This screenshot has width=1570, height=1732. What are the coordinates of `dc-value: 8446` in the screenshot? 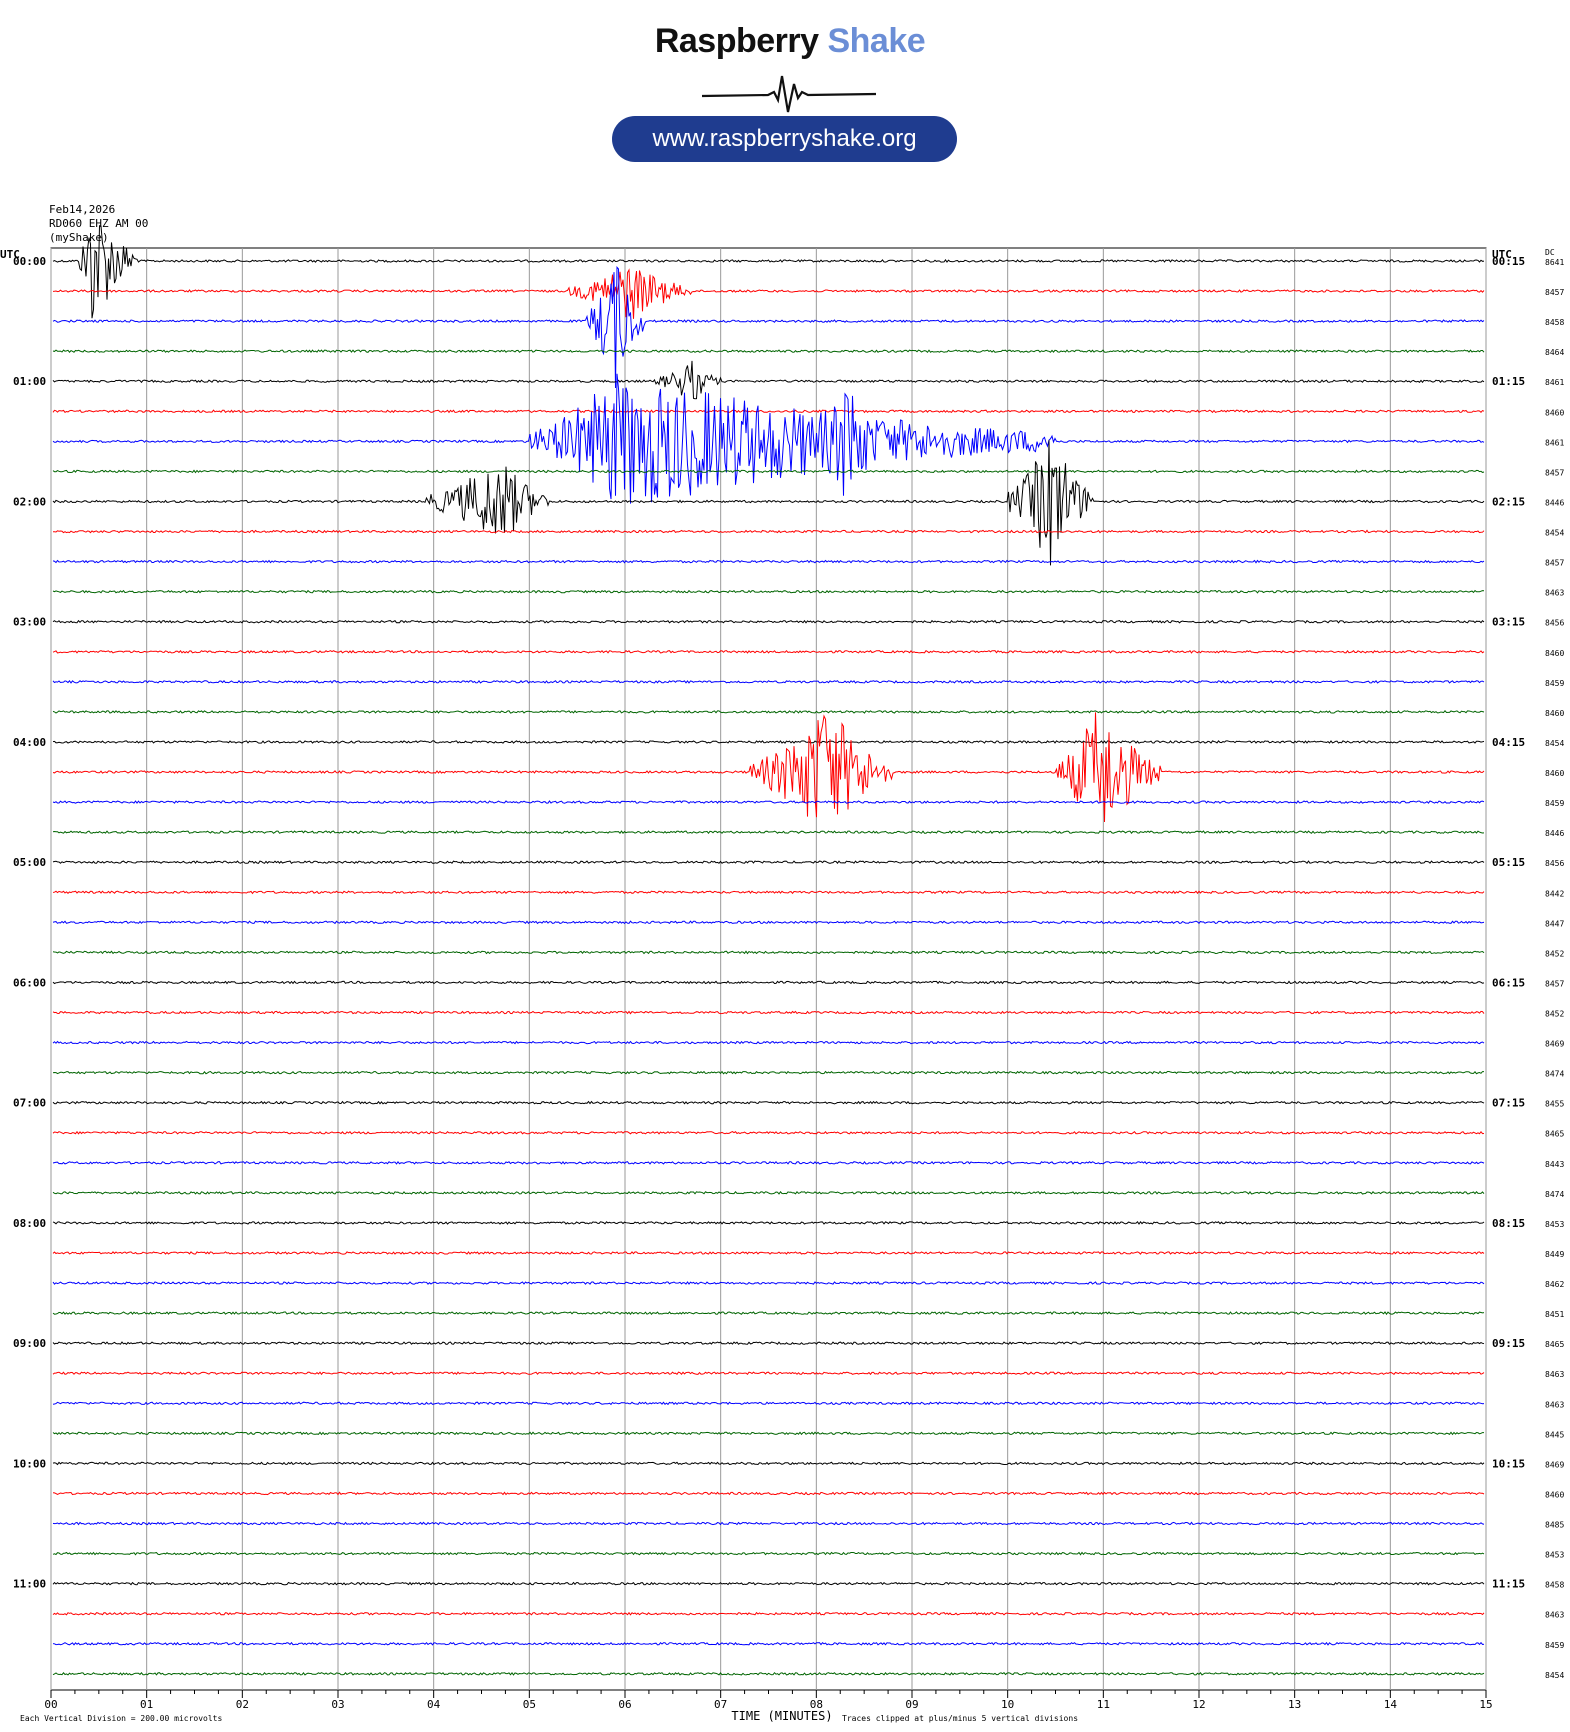 It's located at (1554, 833).